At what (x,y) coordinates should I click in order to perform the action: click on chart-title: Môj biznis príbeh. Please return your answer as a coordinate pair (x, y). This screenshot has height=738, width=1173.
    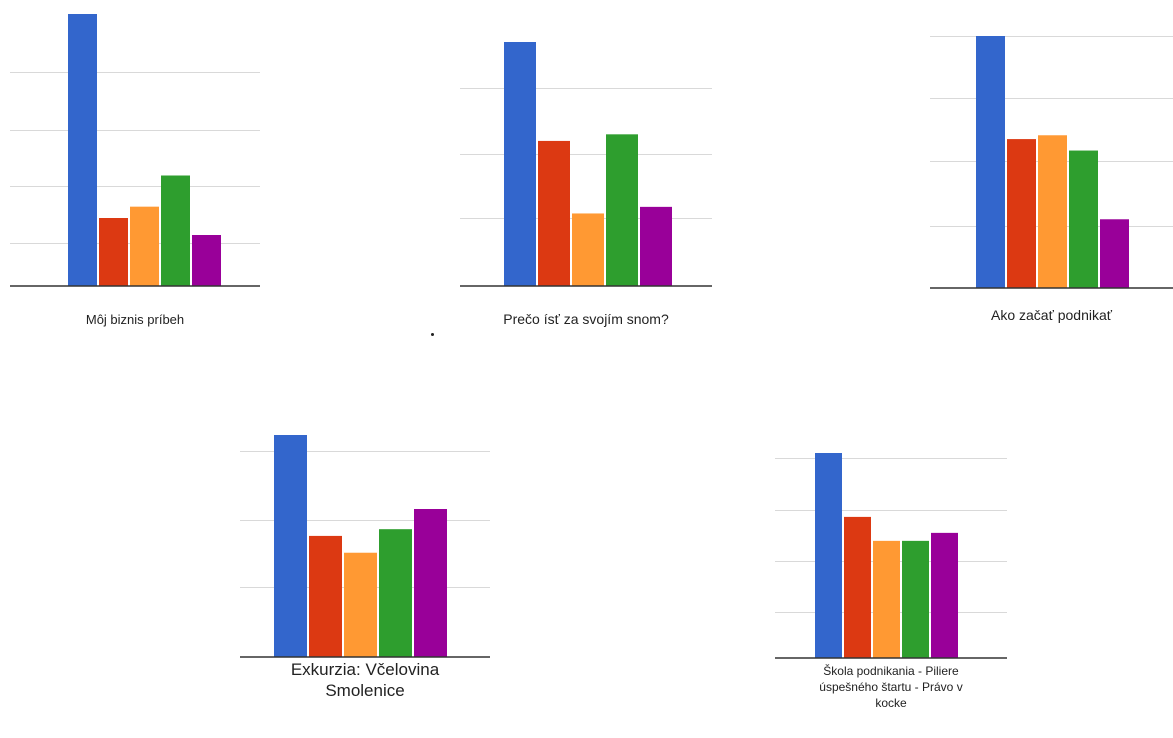
    Looking at the image, I should click on (135, 319).